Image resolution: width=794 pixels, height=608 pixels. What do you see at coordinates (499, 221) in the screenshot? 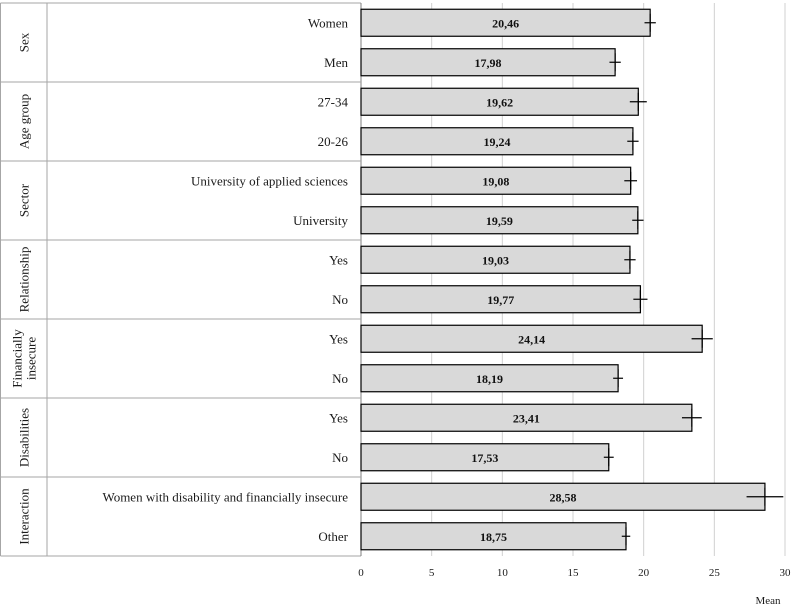
I see `bar-value-label: 19,59` at bounding box center [499, 221].